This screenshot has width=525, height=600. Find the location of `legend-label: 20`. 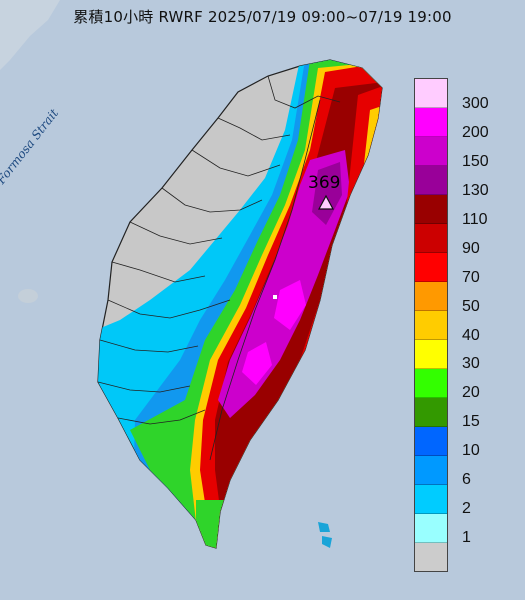

legend-label: 20 is located at coordinates (471, 393).